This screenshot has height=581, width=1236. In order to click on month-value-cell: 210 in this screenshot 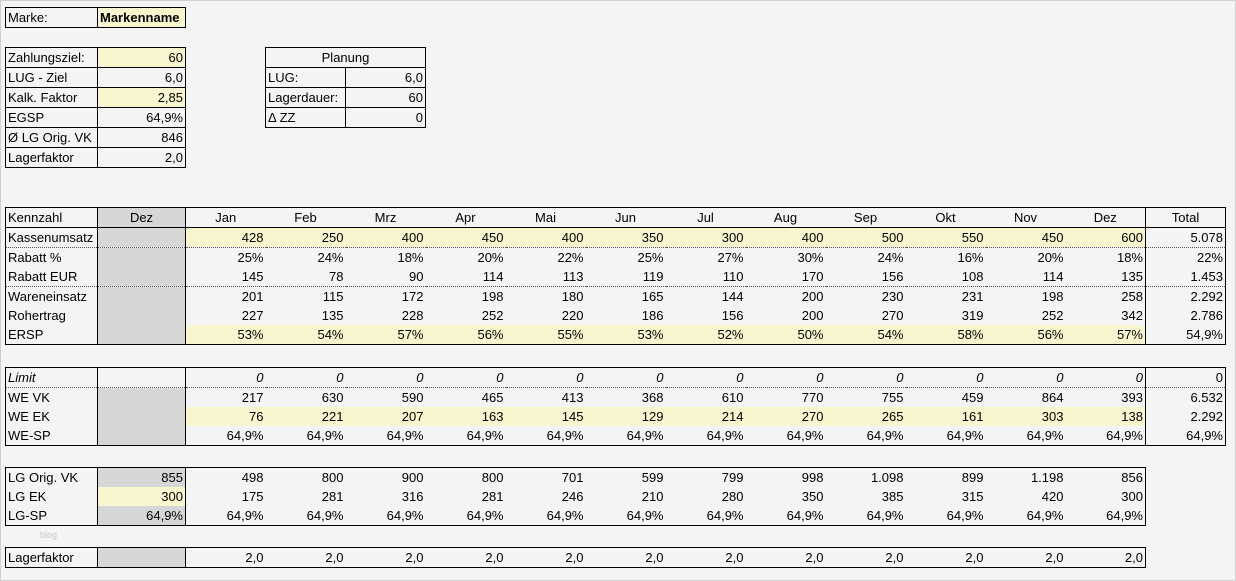, I will do `click(652, 496)`.